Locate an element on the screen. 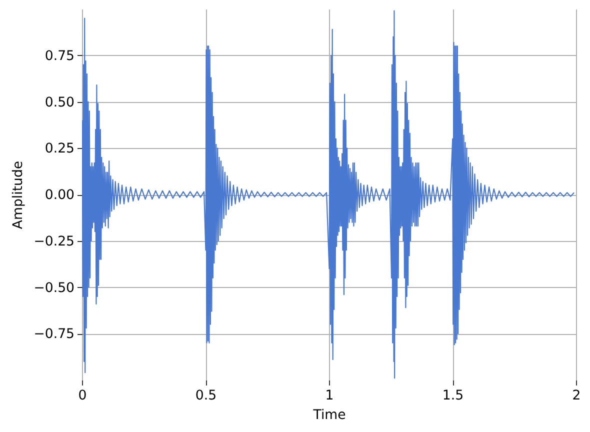 Image resolution: width=590 pixels, height=432 pixels. x-tick-label: 1.5 is located at coordinates (453, 396).